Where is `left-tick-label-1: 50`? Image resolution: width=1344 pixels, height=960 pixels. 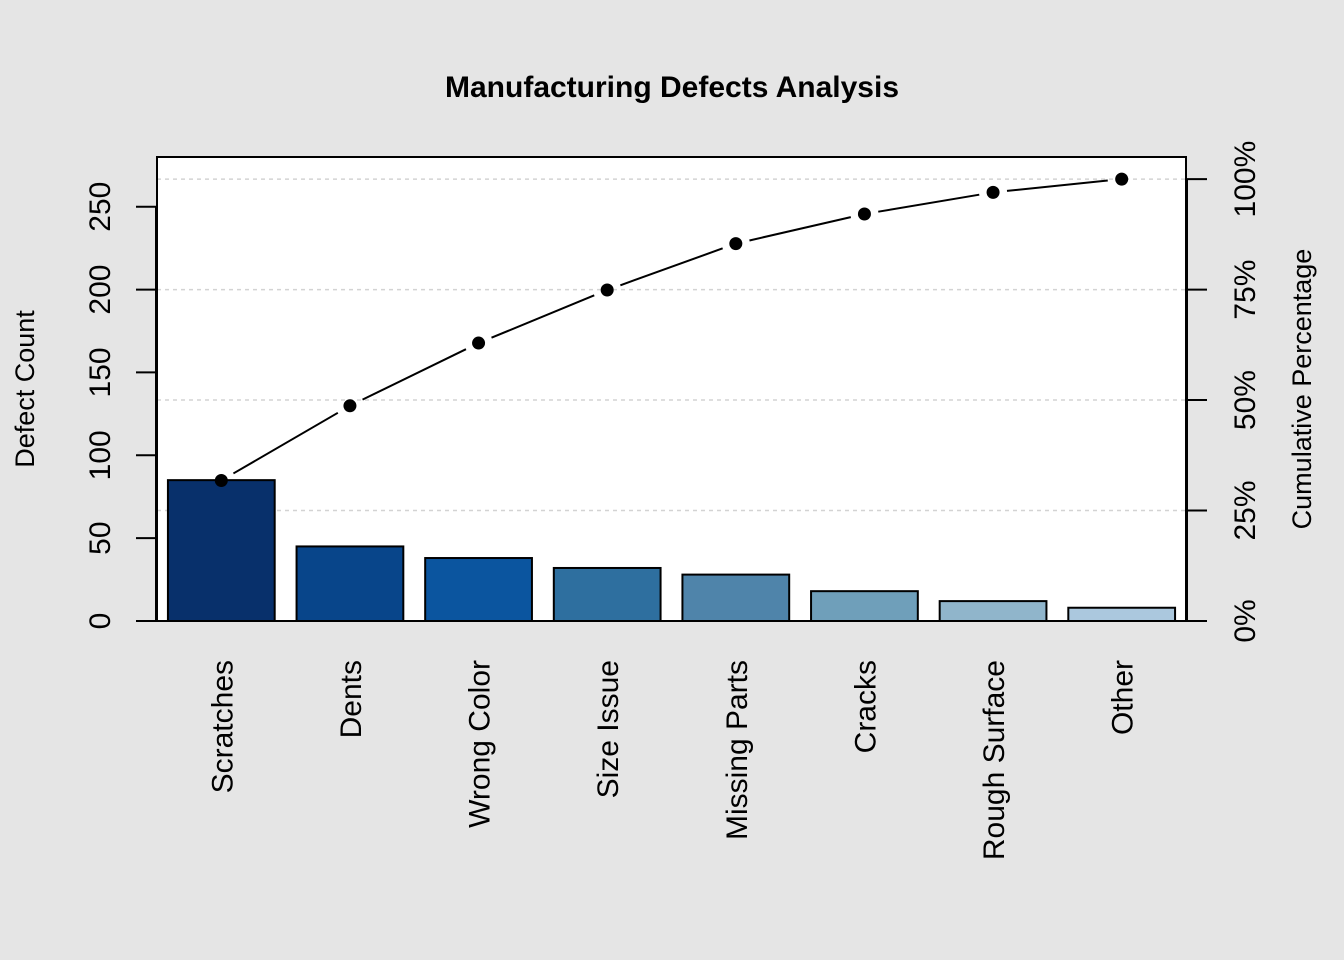 left-tick-label-1: 50 is located at coordinates (100, 537).